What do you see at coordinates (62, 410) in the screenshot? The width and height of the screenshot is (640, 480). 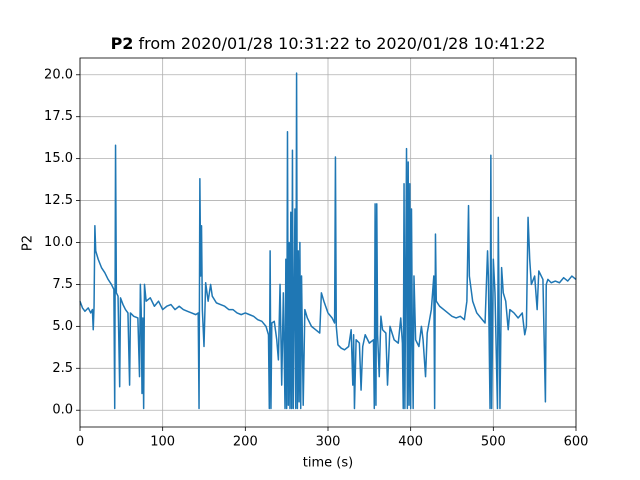 I see `y-tick-label: 0.0` at bounding box center [62, 410].